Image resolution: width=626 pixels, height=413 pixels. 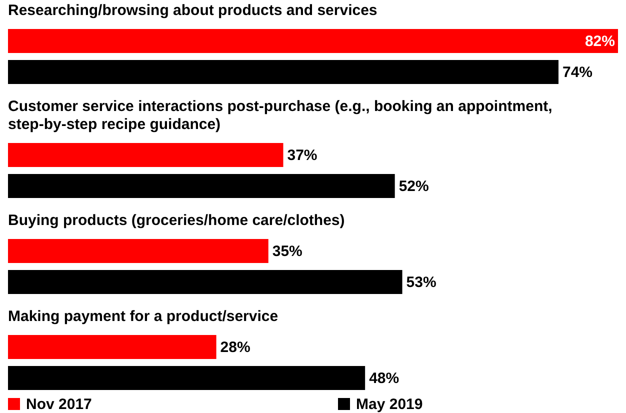 What do you see at coordinates (421, 282) in the screenshot?
I see `data-label: 53%` at bounding box center [421, 282].